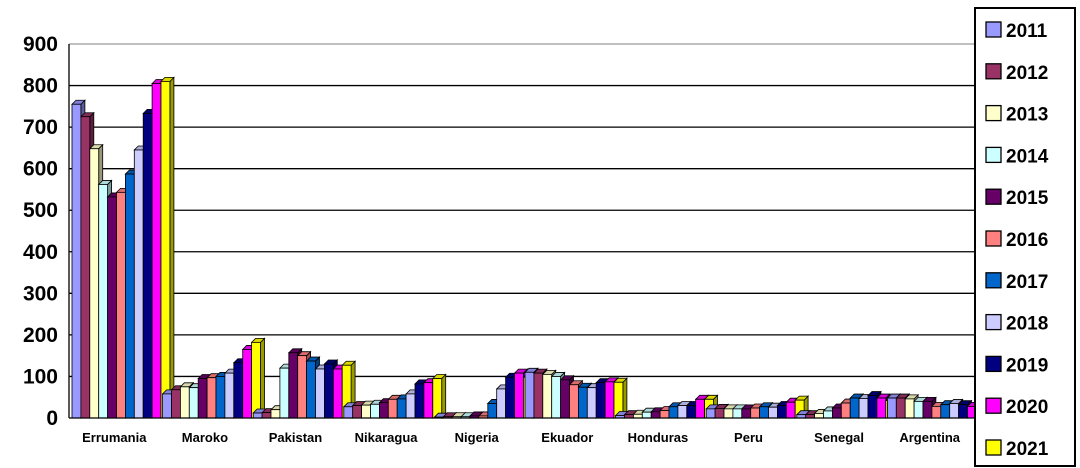 The width and height of the screenshot is (1080, 468). What do you see at coordinates (929, 437) in the screenshot?
I see `x-tick-label: Argentina` at bounding box center [929, 437].